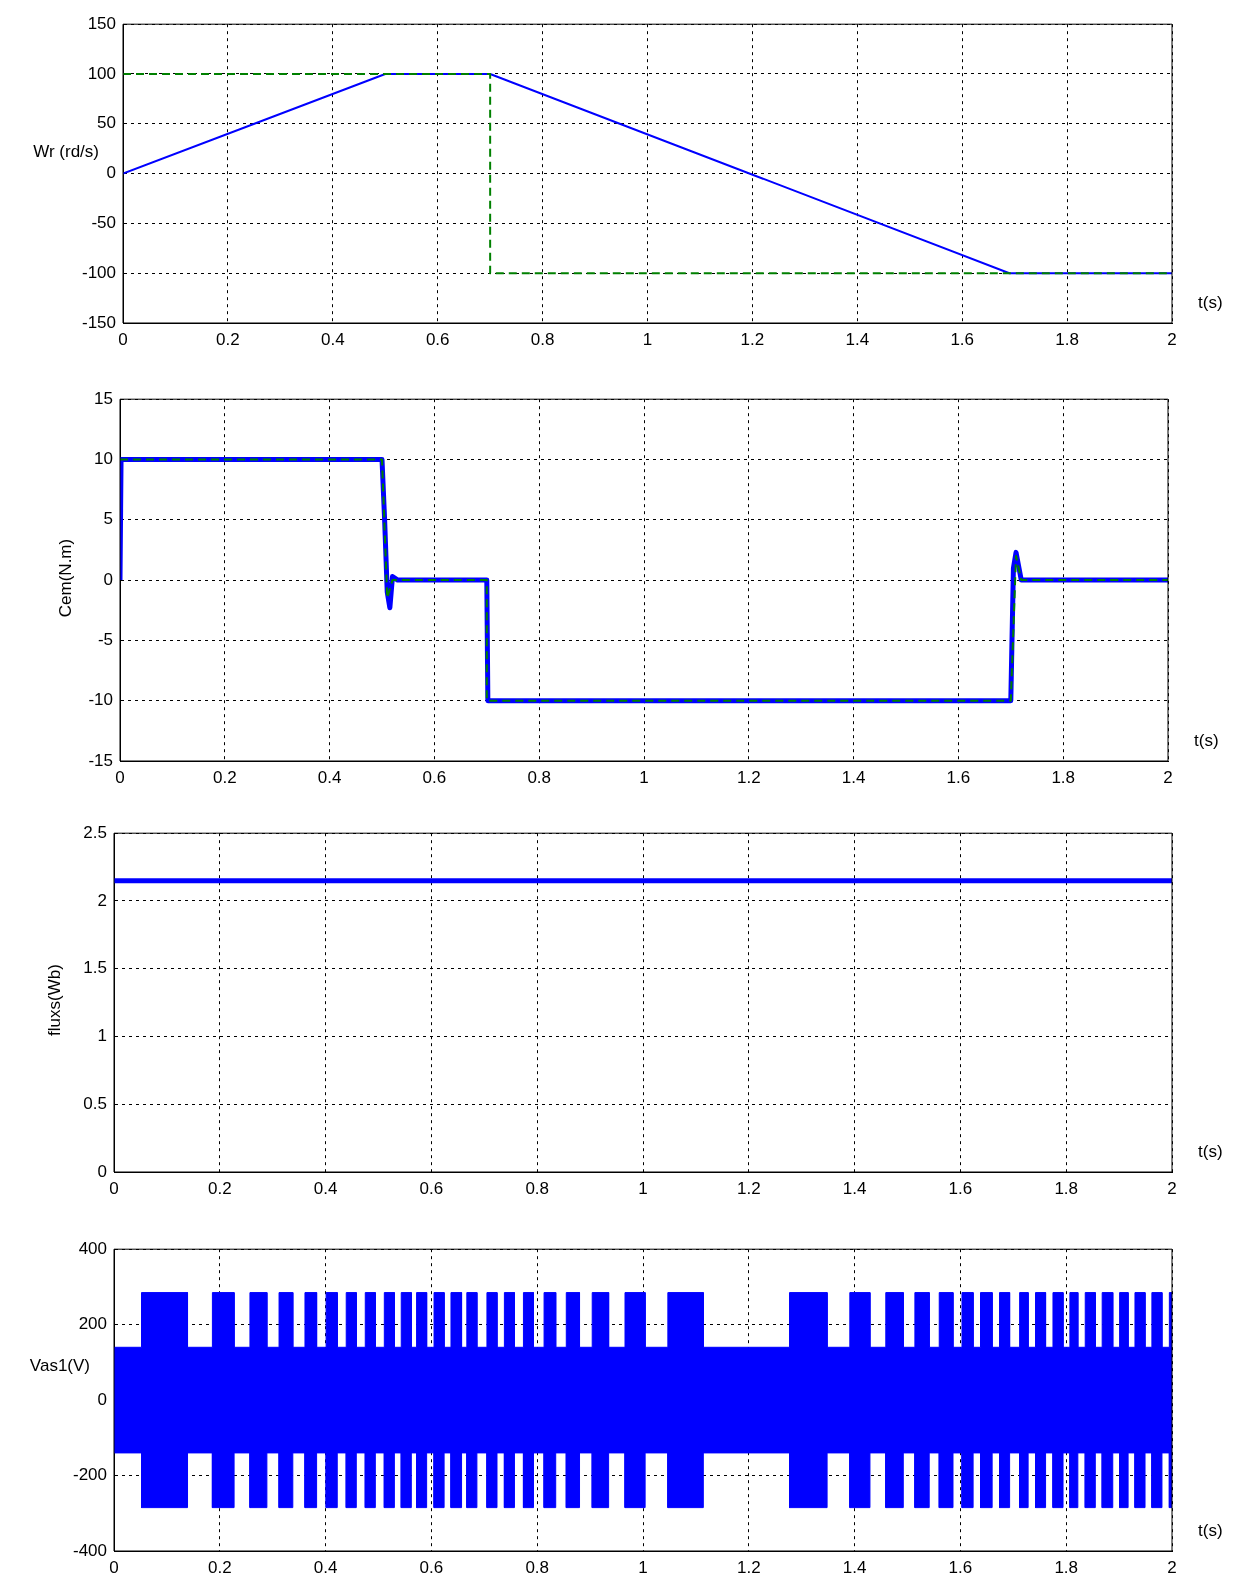 This screenshot has width=1248, height=1589. I want to click on y-tick-label: 5, so click(108, 519).